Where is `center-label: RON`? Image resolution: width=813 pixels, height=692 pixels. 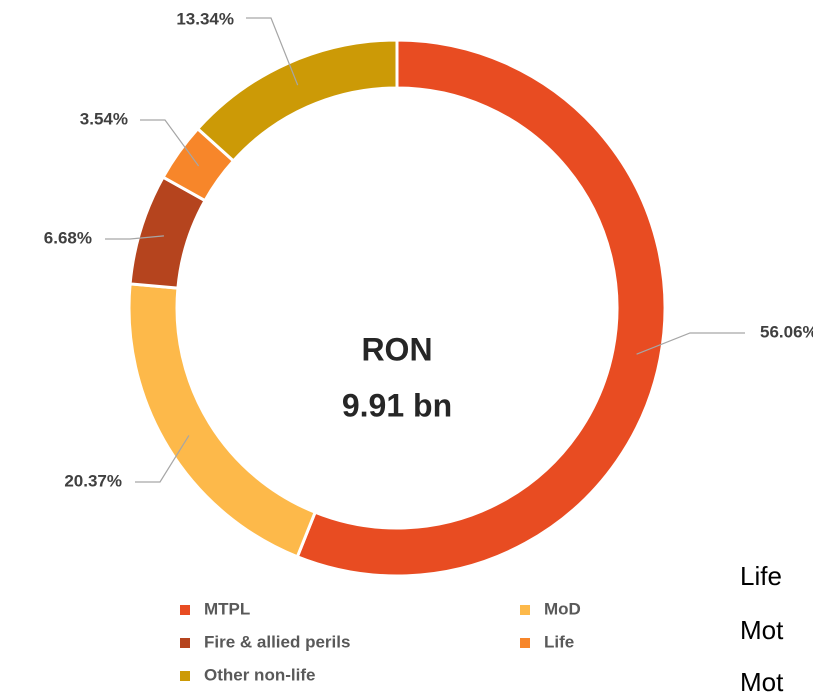 center-label: RON is located at coordinates (396, 349).